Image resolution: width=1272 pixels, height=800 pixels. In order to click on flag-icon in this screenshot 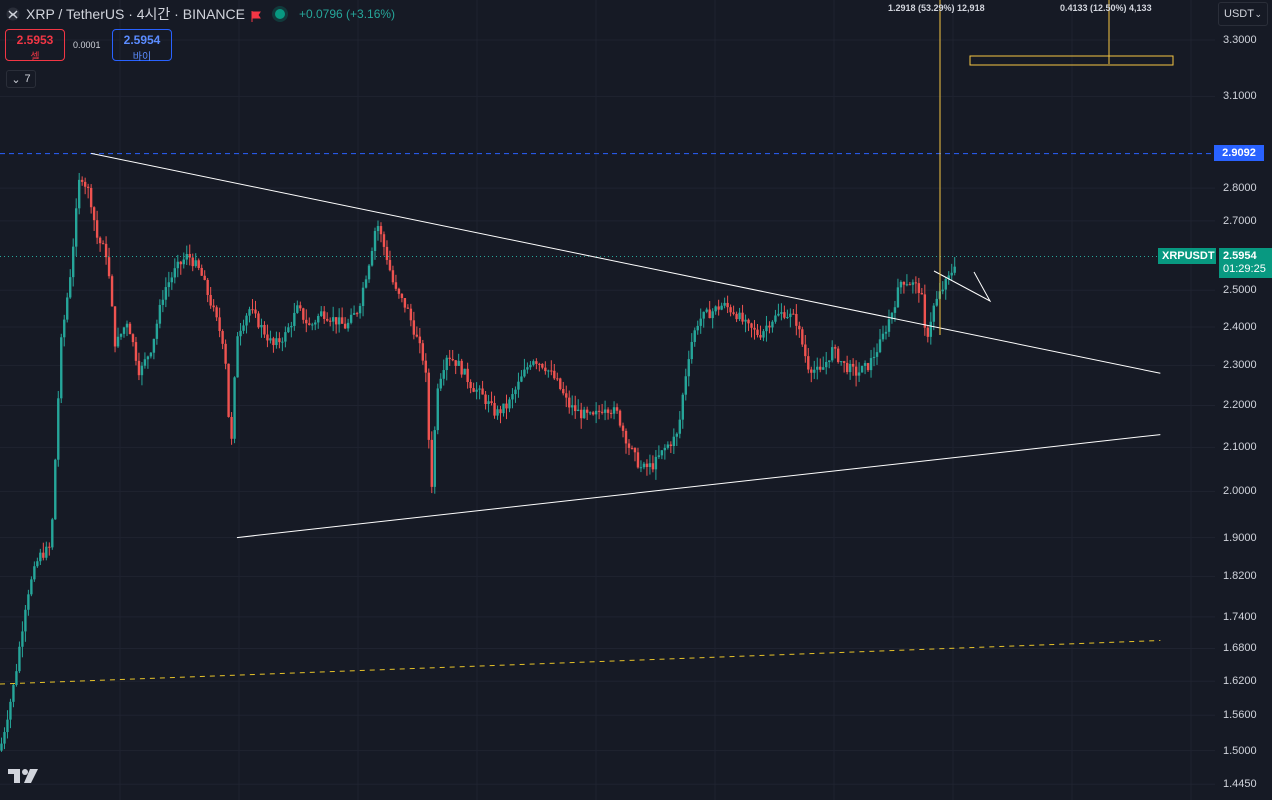, I will do `click(256, 15)`.